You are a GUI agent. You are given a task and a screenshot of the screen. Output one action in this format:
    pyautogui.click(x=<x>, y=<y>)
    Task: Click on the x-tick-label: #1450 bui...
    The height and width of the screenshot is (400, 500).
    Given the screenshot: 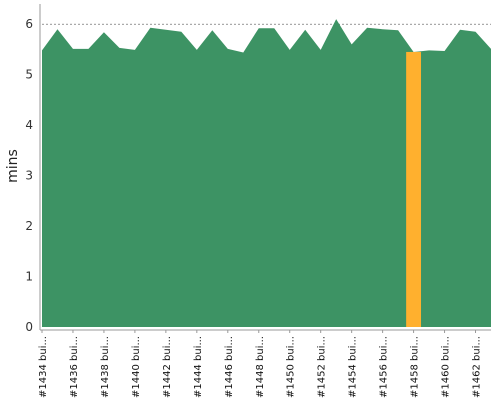 What is the action you would take?
    pyautogui.click(x=291, y=367)
    